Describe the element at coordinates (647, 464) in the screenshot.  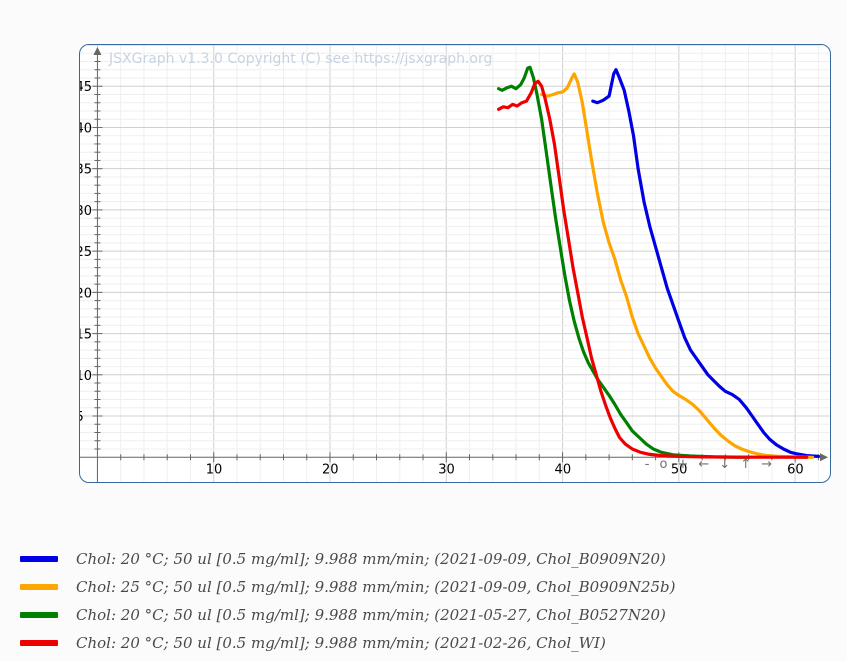
I see `zoom-out-button: -` at that location.